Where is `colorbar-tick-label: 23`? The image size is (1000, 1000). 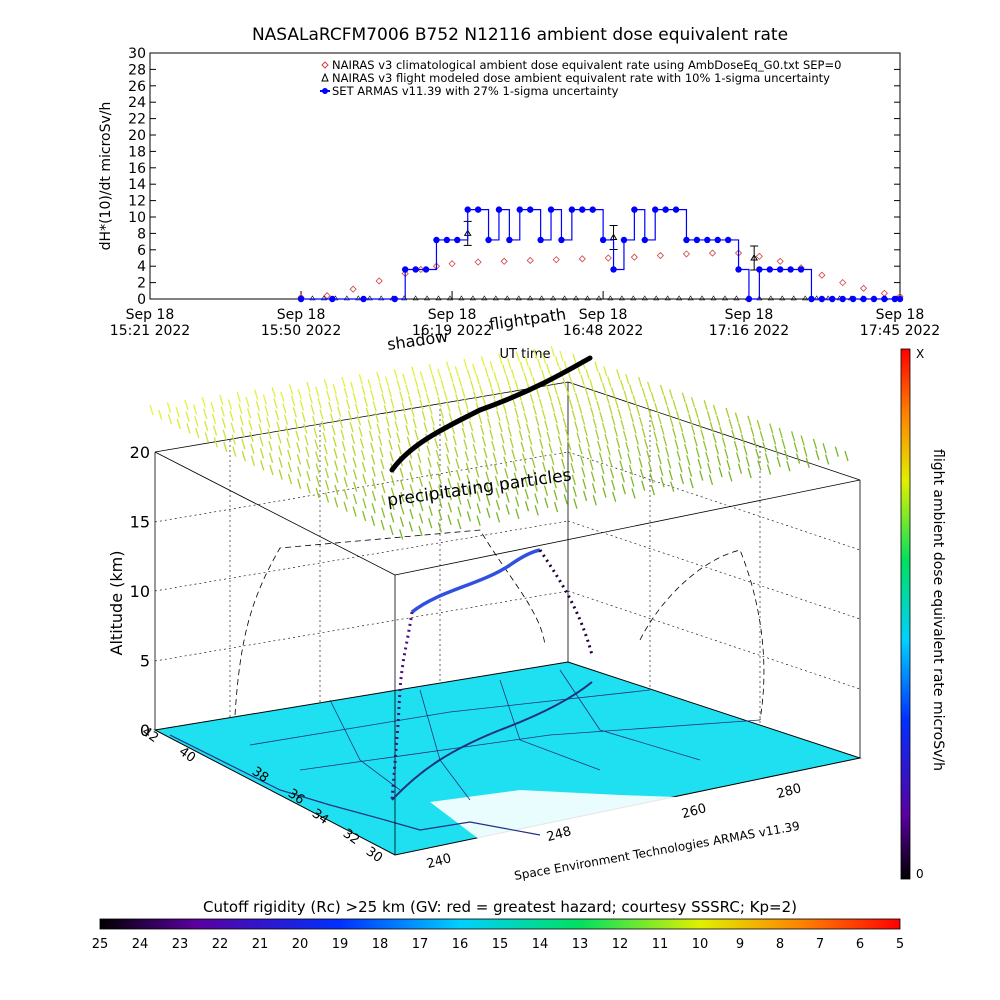
colorbar-tick-label: 23 is located at coordinates (180, 944).